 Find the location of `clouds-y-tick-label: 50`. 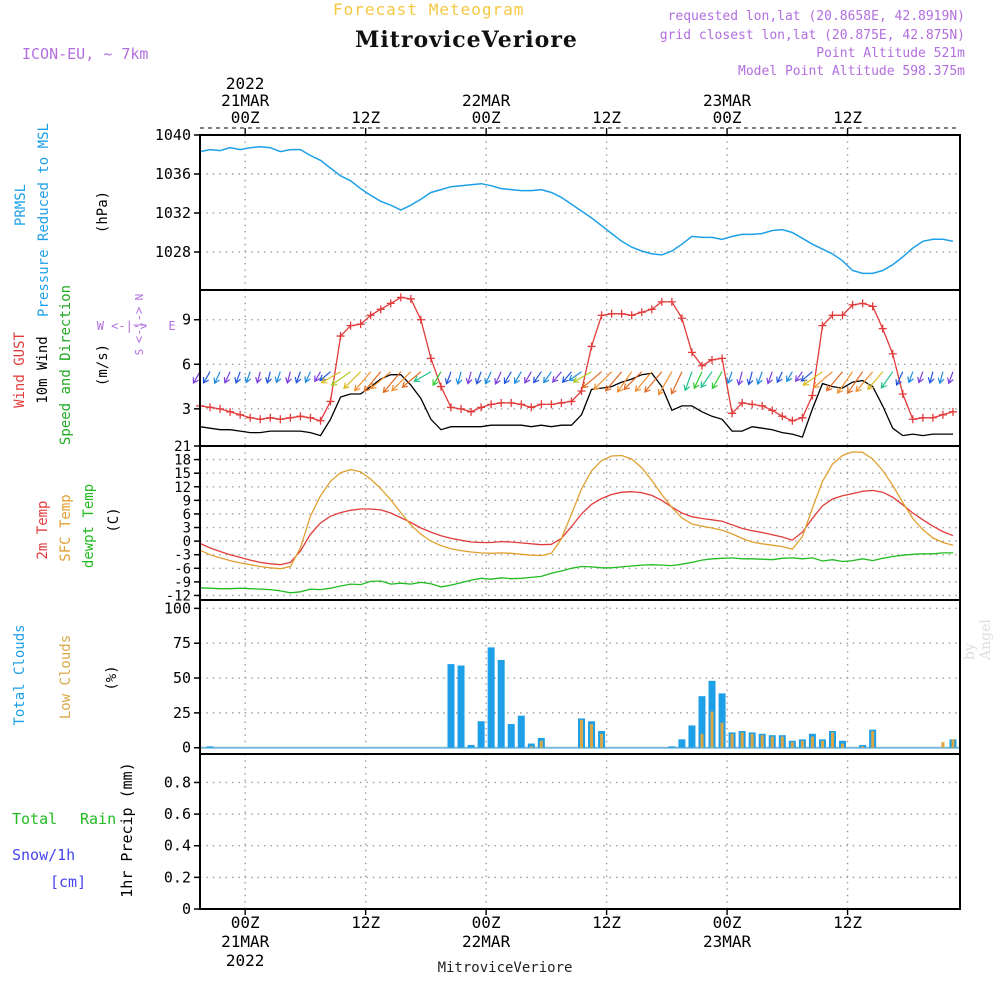

clouds-y-tick-label: 50 is located at coordinates (182, 678).